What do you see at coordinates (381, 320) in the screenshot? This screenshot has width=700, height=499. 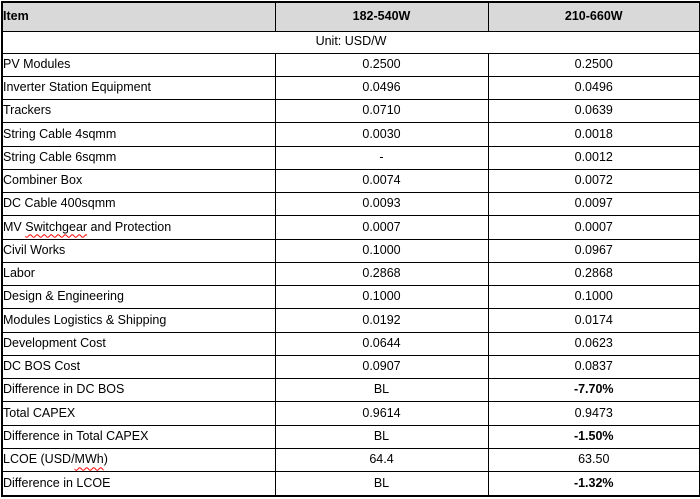 I see `value-cell-182-540w: 0.0192` at bounding box center [381, 320].